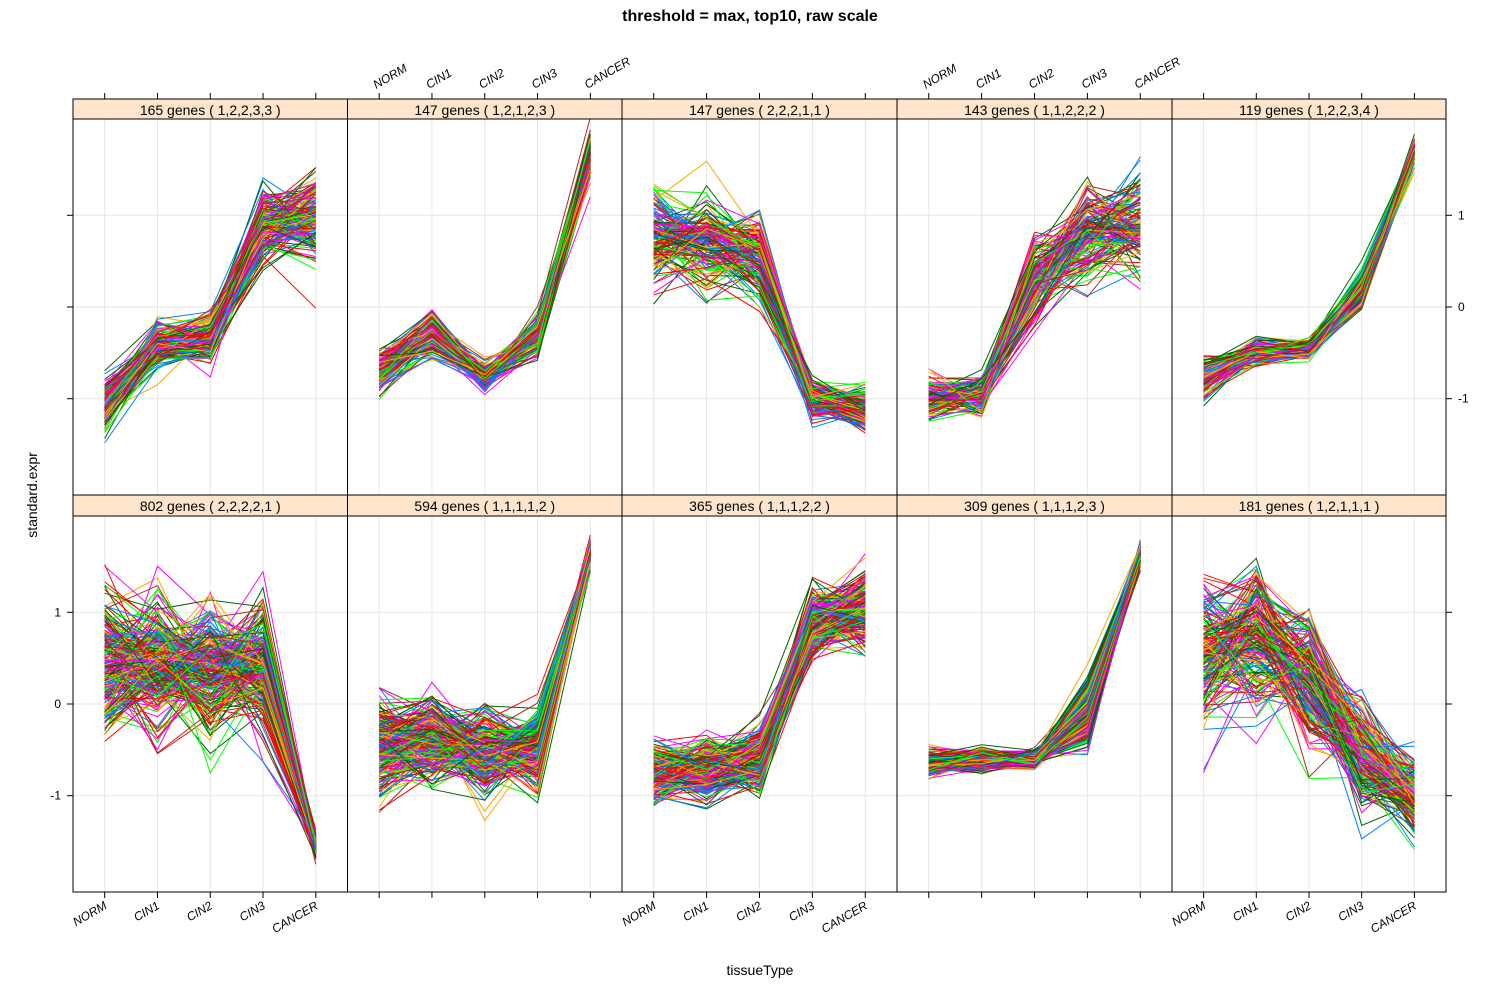 This screenshot has height=1000, width=1500. I want to click on panel-9: 309 genes ( 1,1,1,2,3 ), so click(1034, 693).